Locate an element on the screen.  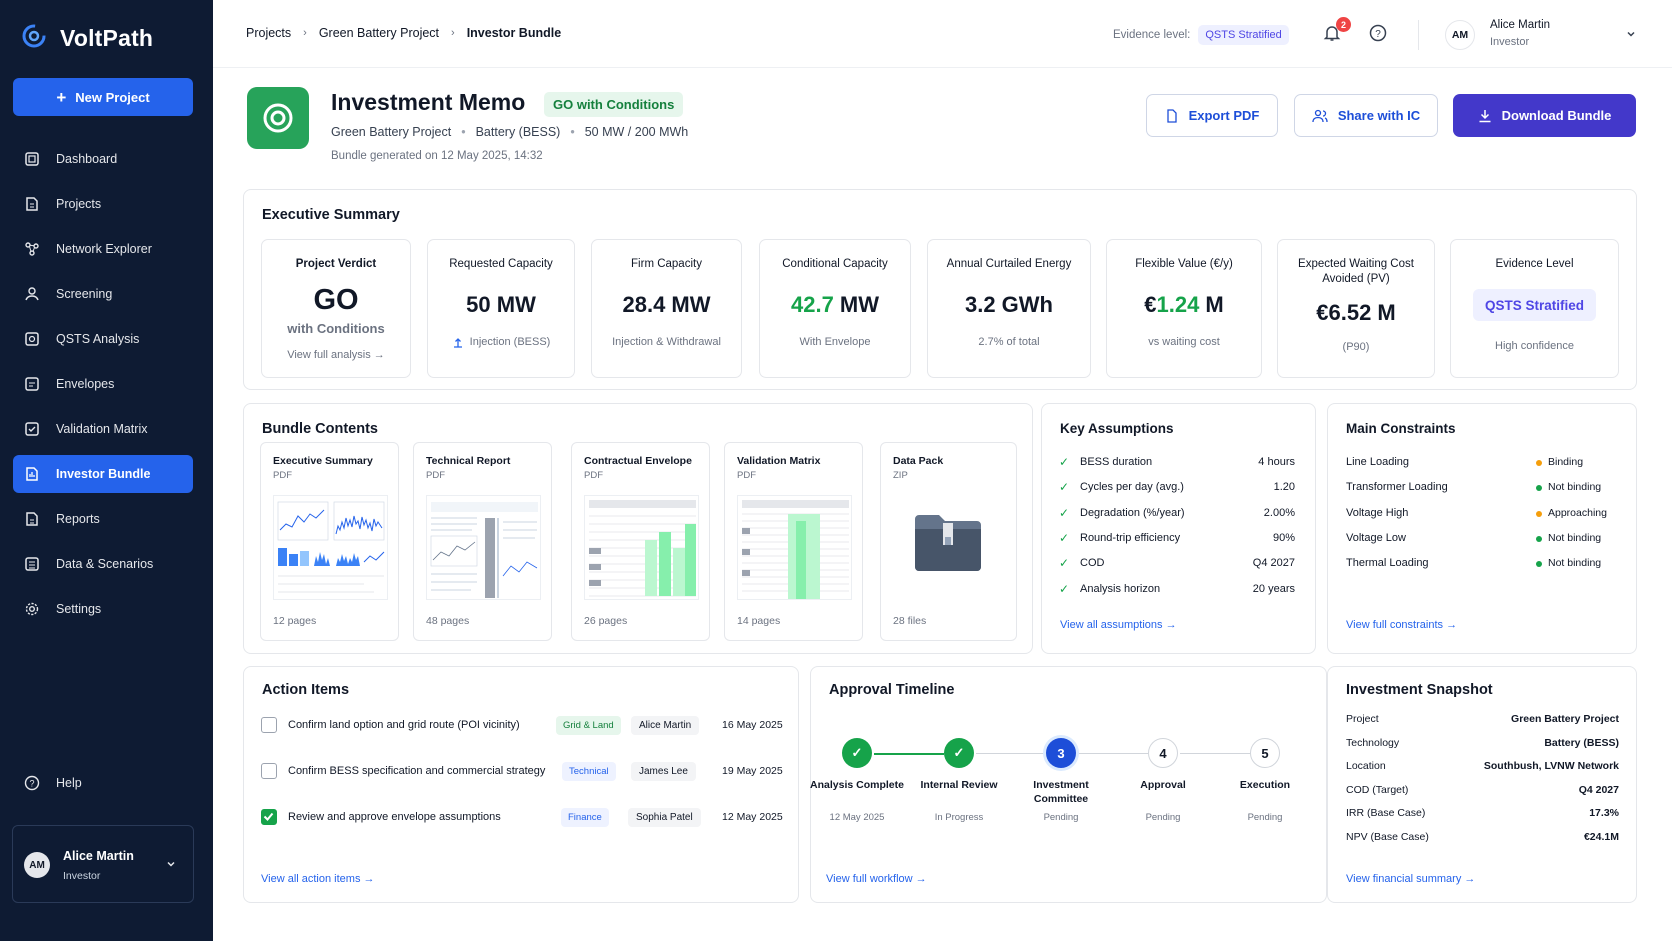
new-project-button: + New Project is located at coordinates (103, 97).